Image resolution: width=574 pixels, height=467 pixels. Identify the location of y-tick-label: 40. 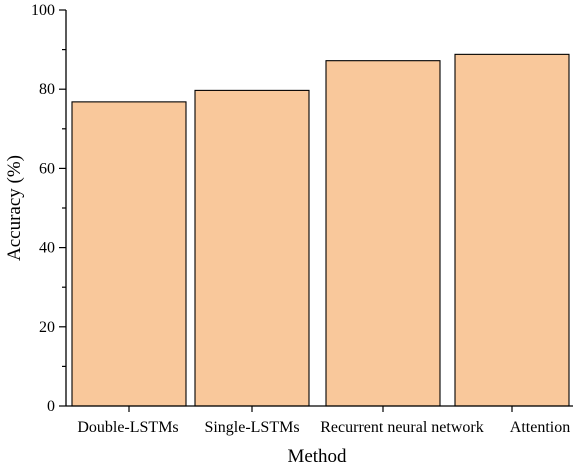
(47, 248).